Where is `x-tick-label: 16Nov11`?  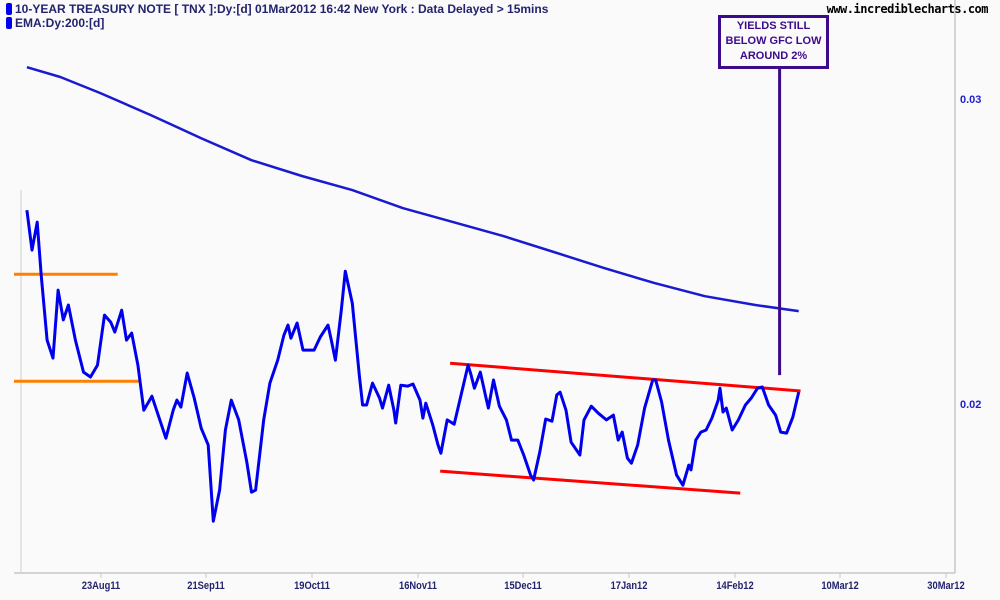 x-tick-label: 16Nov11 is located at coordinates (418, 586).